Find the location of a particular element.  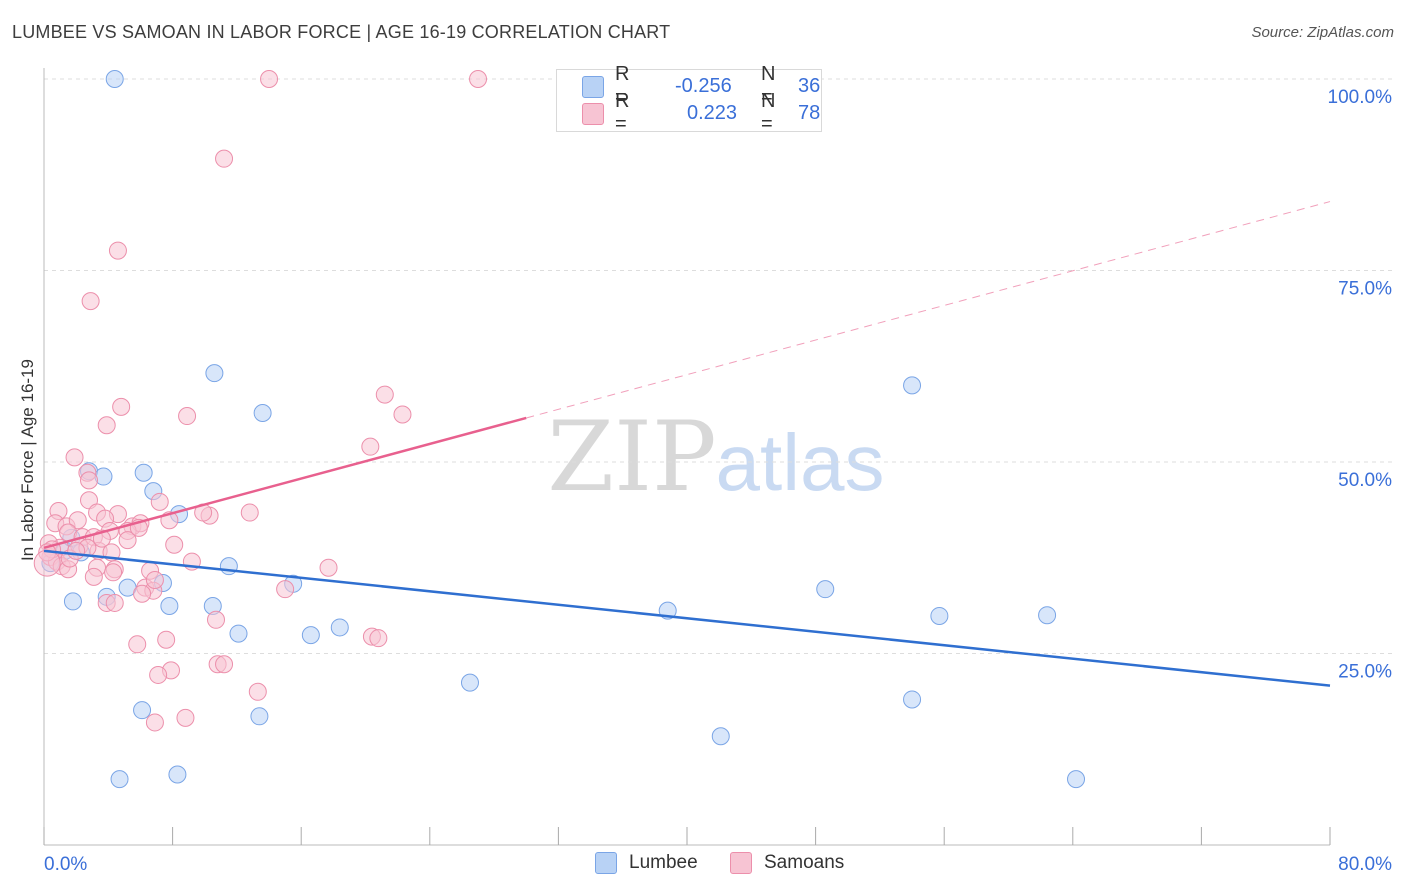

lumbee-trend-line is located at coordinates (687, 618).